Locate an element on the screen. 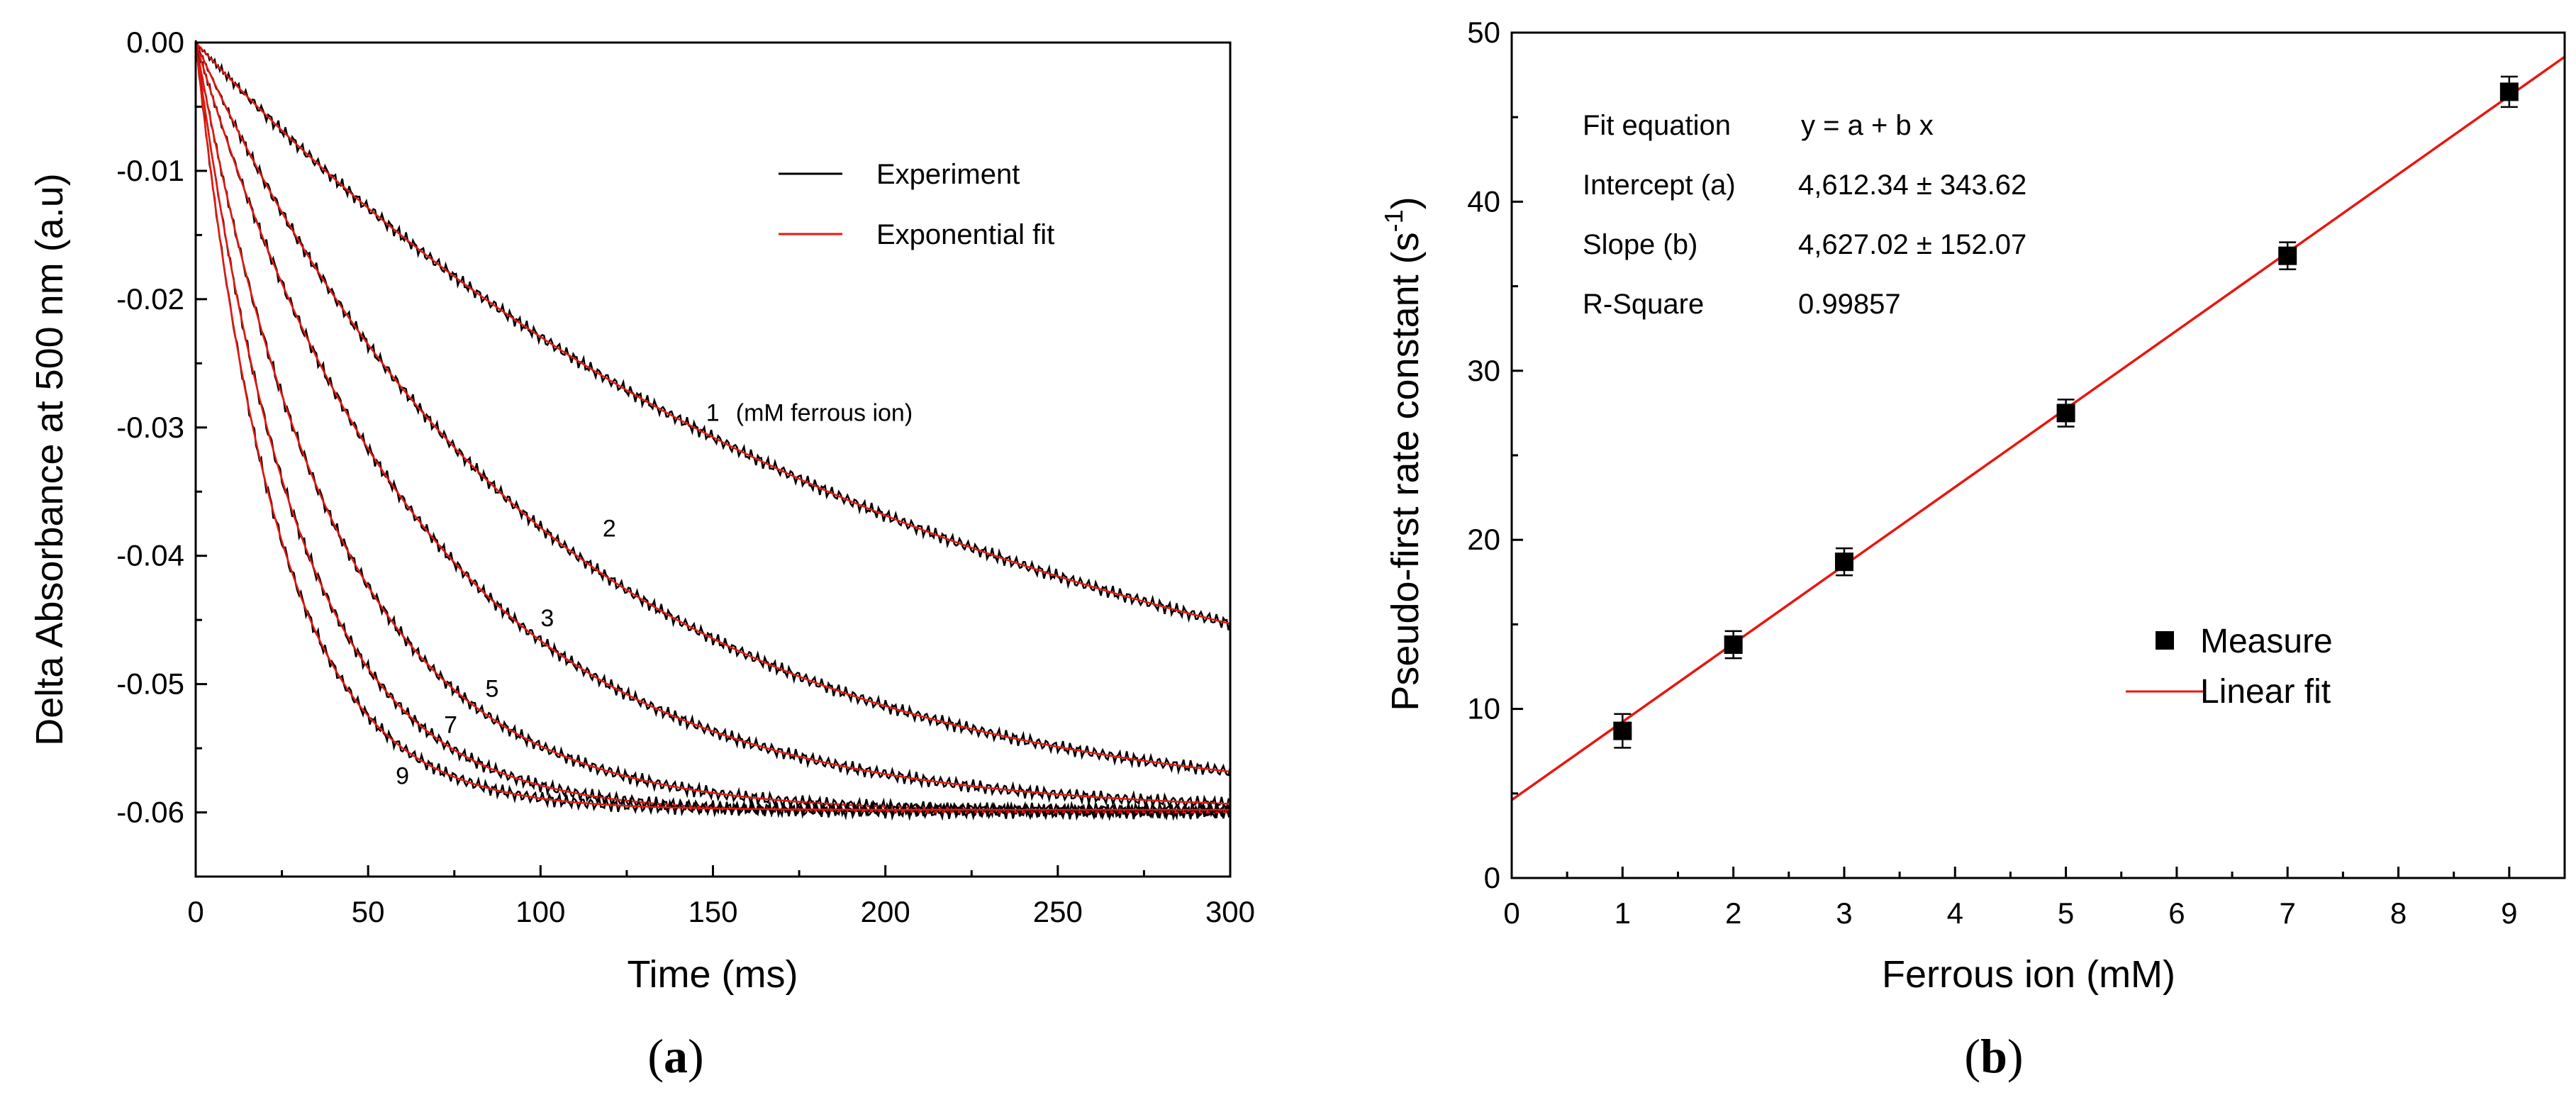 This screenshot has width=2576, height=1095. x-tick-label: 300 is located at coordinates (1230, 911).